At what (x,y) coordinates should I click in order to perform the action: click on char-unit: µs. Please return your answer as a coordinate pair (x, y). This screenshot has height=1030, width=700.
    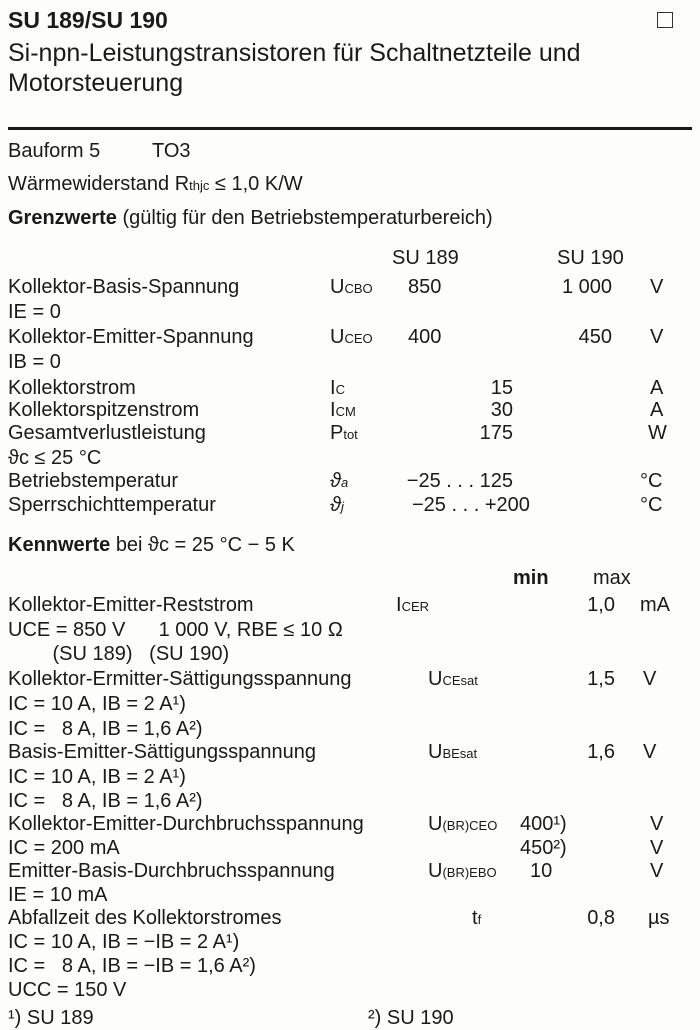
    Looking at the image, I should click on (659, 918).